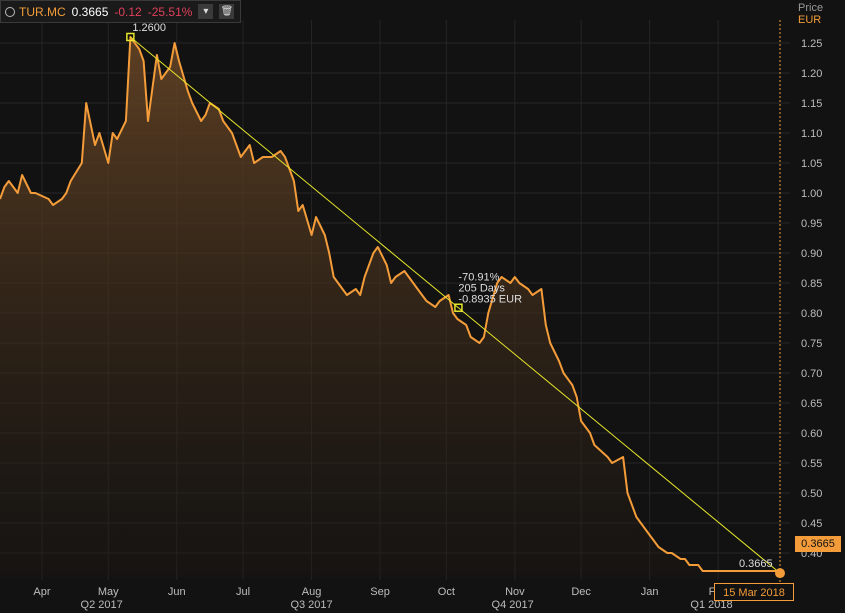 This screenshot has width=845, height=613. What do you see at coordinates (811, 434) in the screenshot?
I see `y-tick-label: 0.60` at bounding box center [811, 434].